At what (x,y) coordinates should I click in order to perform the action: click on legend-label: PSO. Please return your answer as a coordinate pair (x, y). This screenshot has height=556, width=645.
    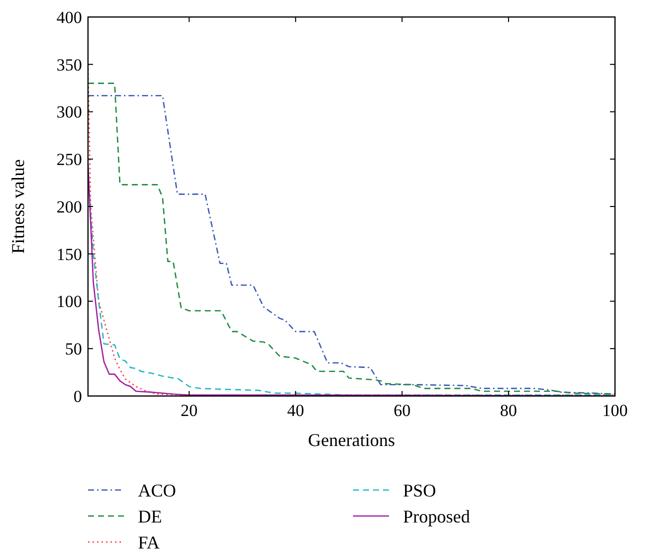
    Looking at the image, I should click on (419, 490).